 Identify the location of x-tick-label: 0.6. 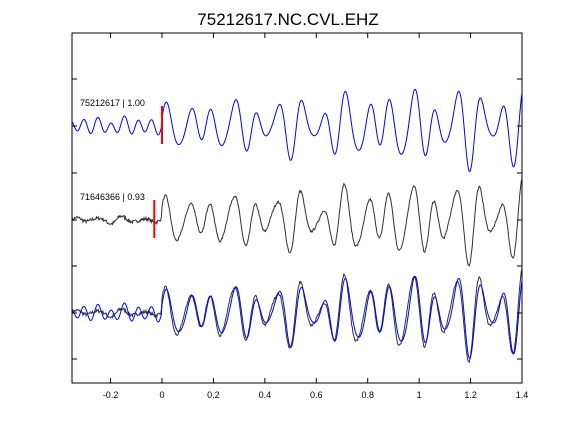
(316, 395).